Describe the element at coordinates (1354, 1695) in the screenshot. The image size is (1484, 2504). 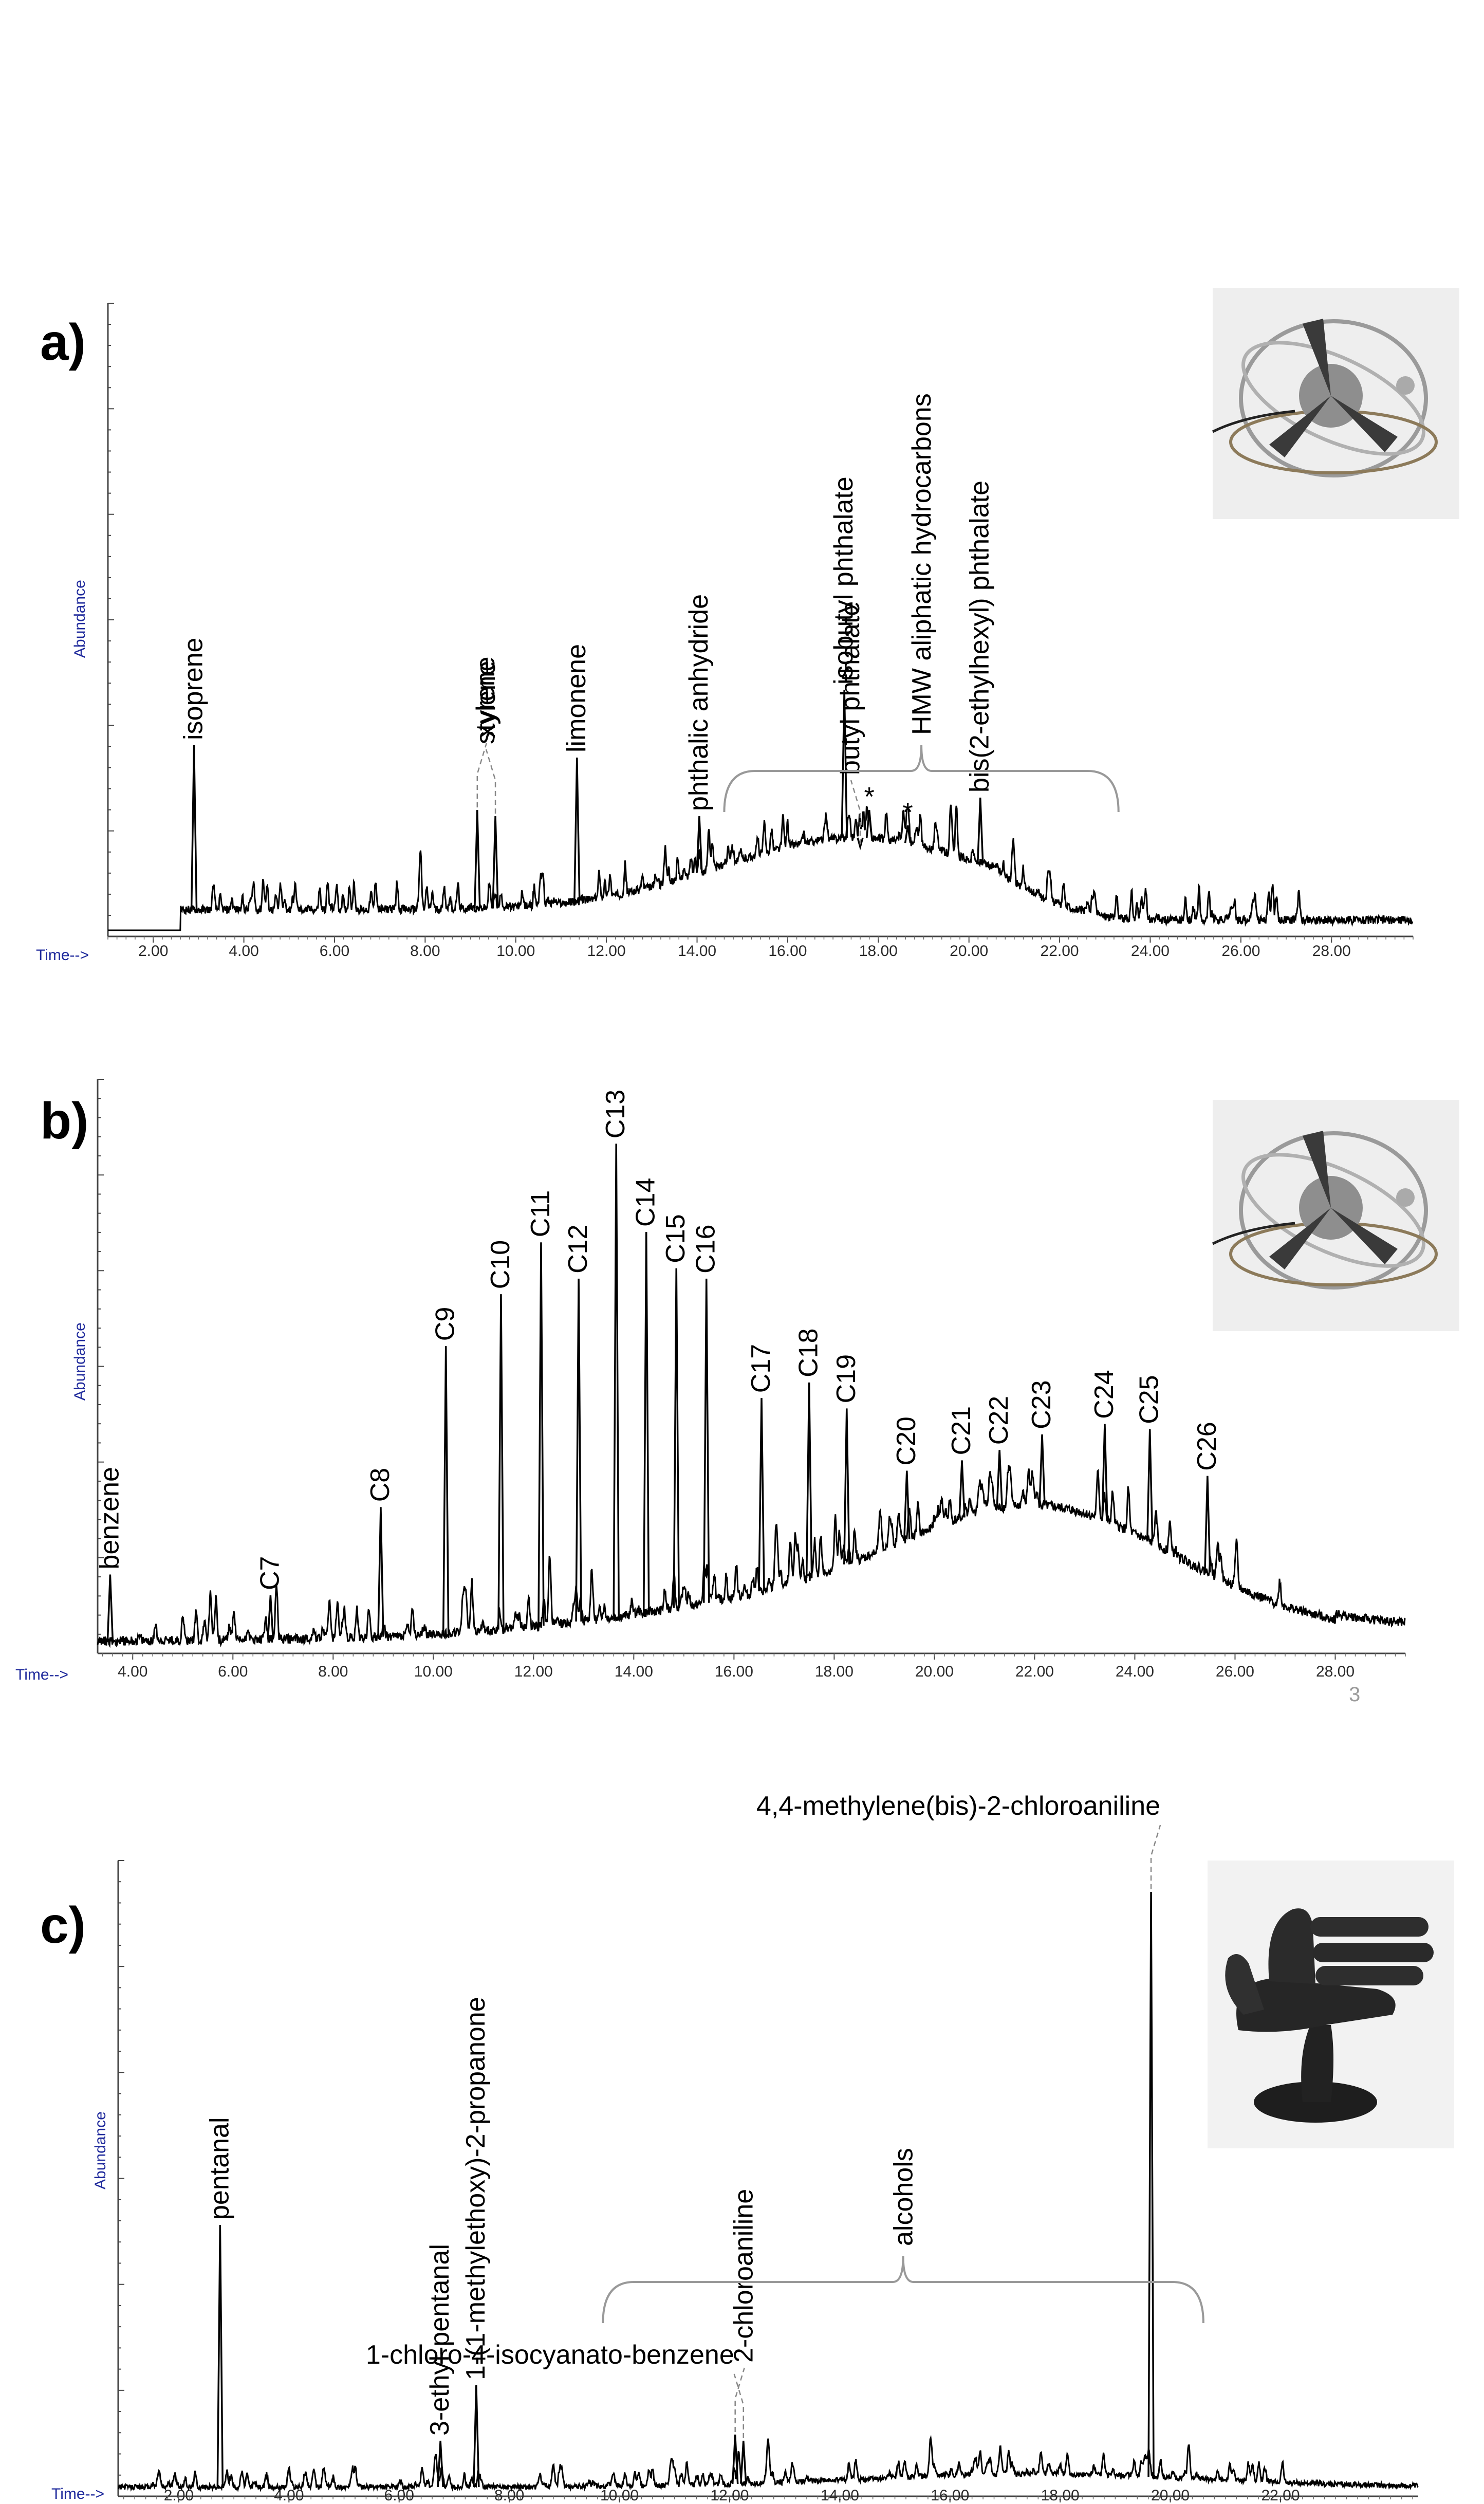
I see `page-number: 3` at that location.